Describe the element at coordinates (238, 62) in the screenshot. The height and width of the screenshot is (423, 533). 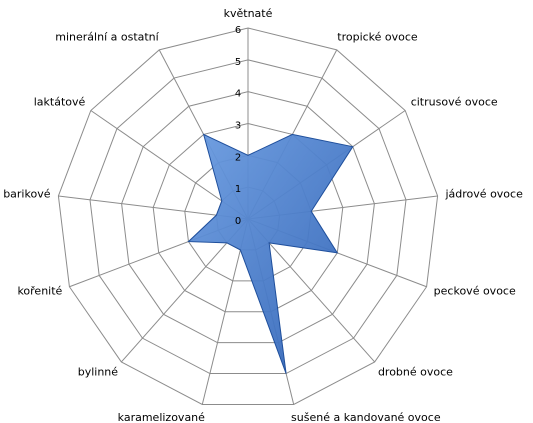
I see `tick-label: 5` at that location.